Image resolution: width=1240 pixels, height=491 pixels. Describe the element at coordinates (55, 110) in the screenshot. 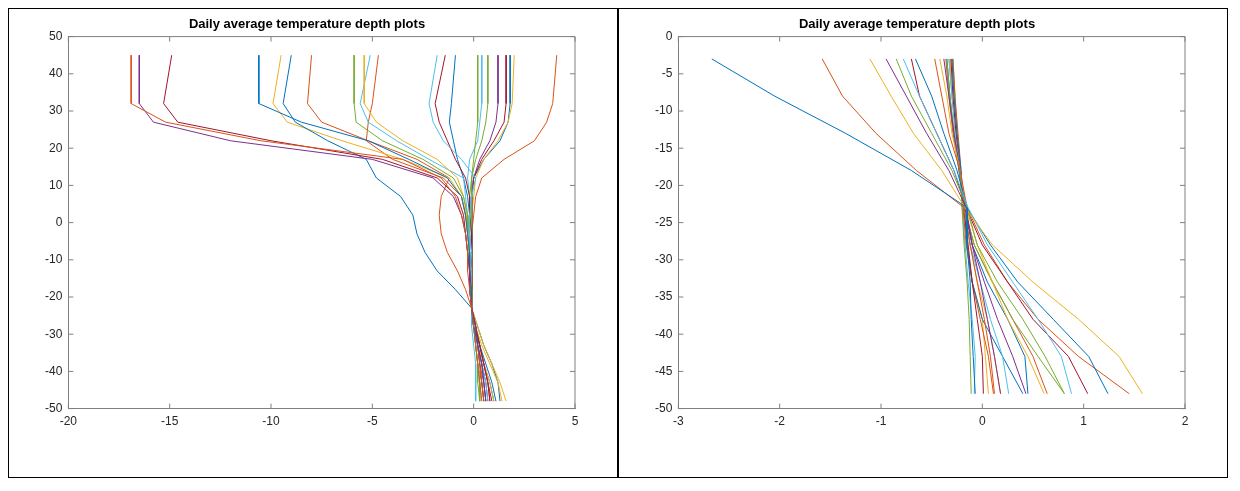

I see `y-tick-label: 30` at that location.